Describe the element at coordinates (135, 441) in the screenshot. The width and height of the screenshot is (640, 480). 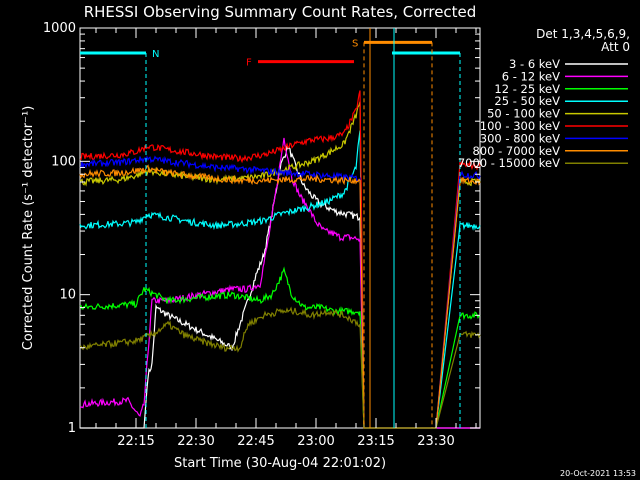
I see `x-tick-label: 22:15` at that location.